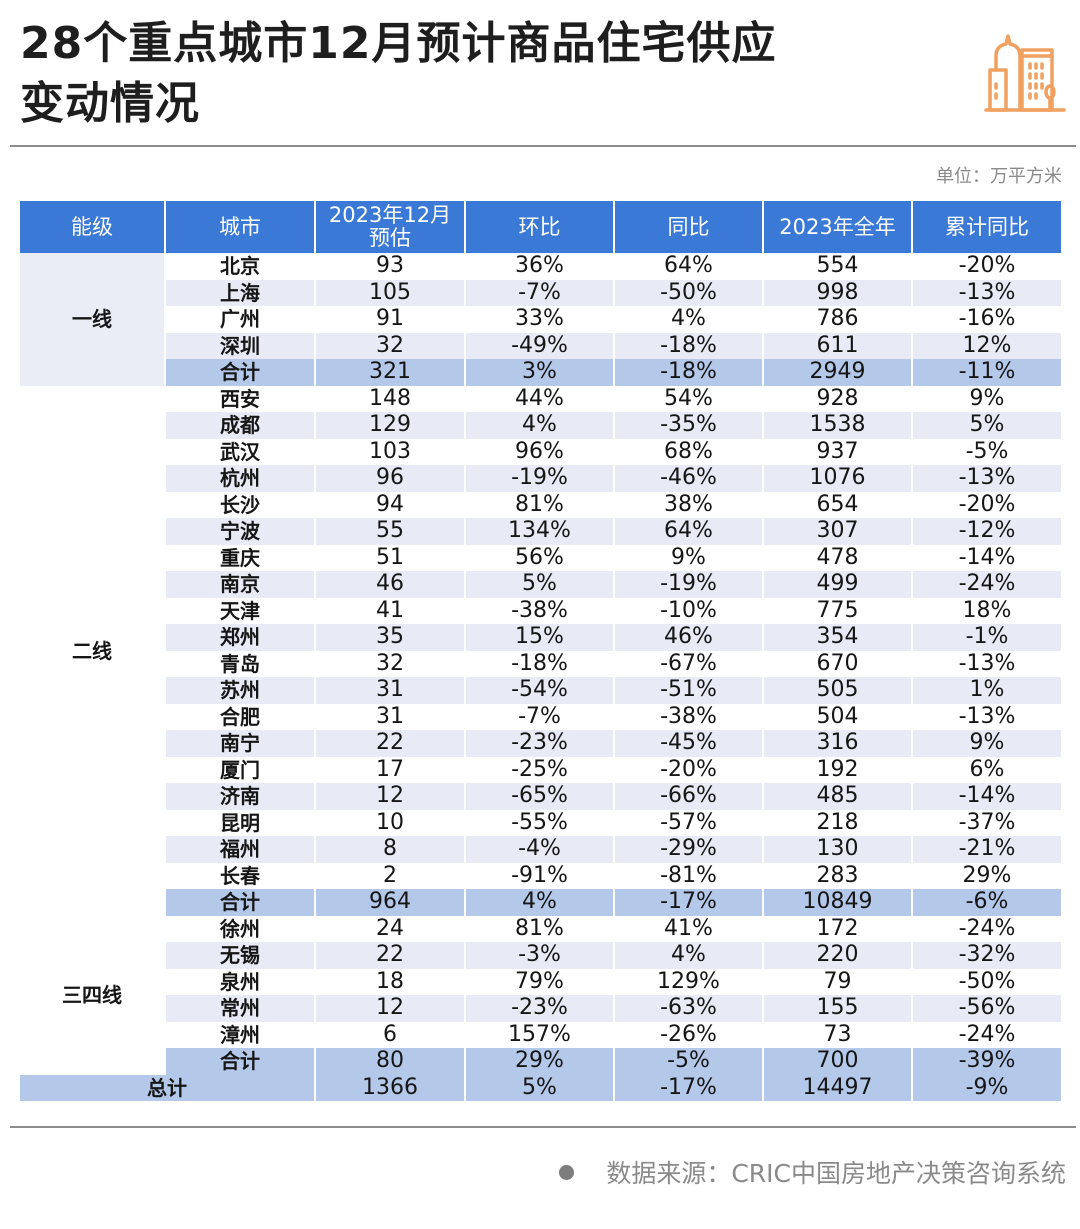 The image size is (1080, 1229). I want to click on dec-estimate-cell: 105, so click(389, 292).